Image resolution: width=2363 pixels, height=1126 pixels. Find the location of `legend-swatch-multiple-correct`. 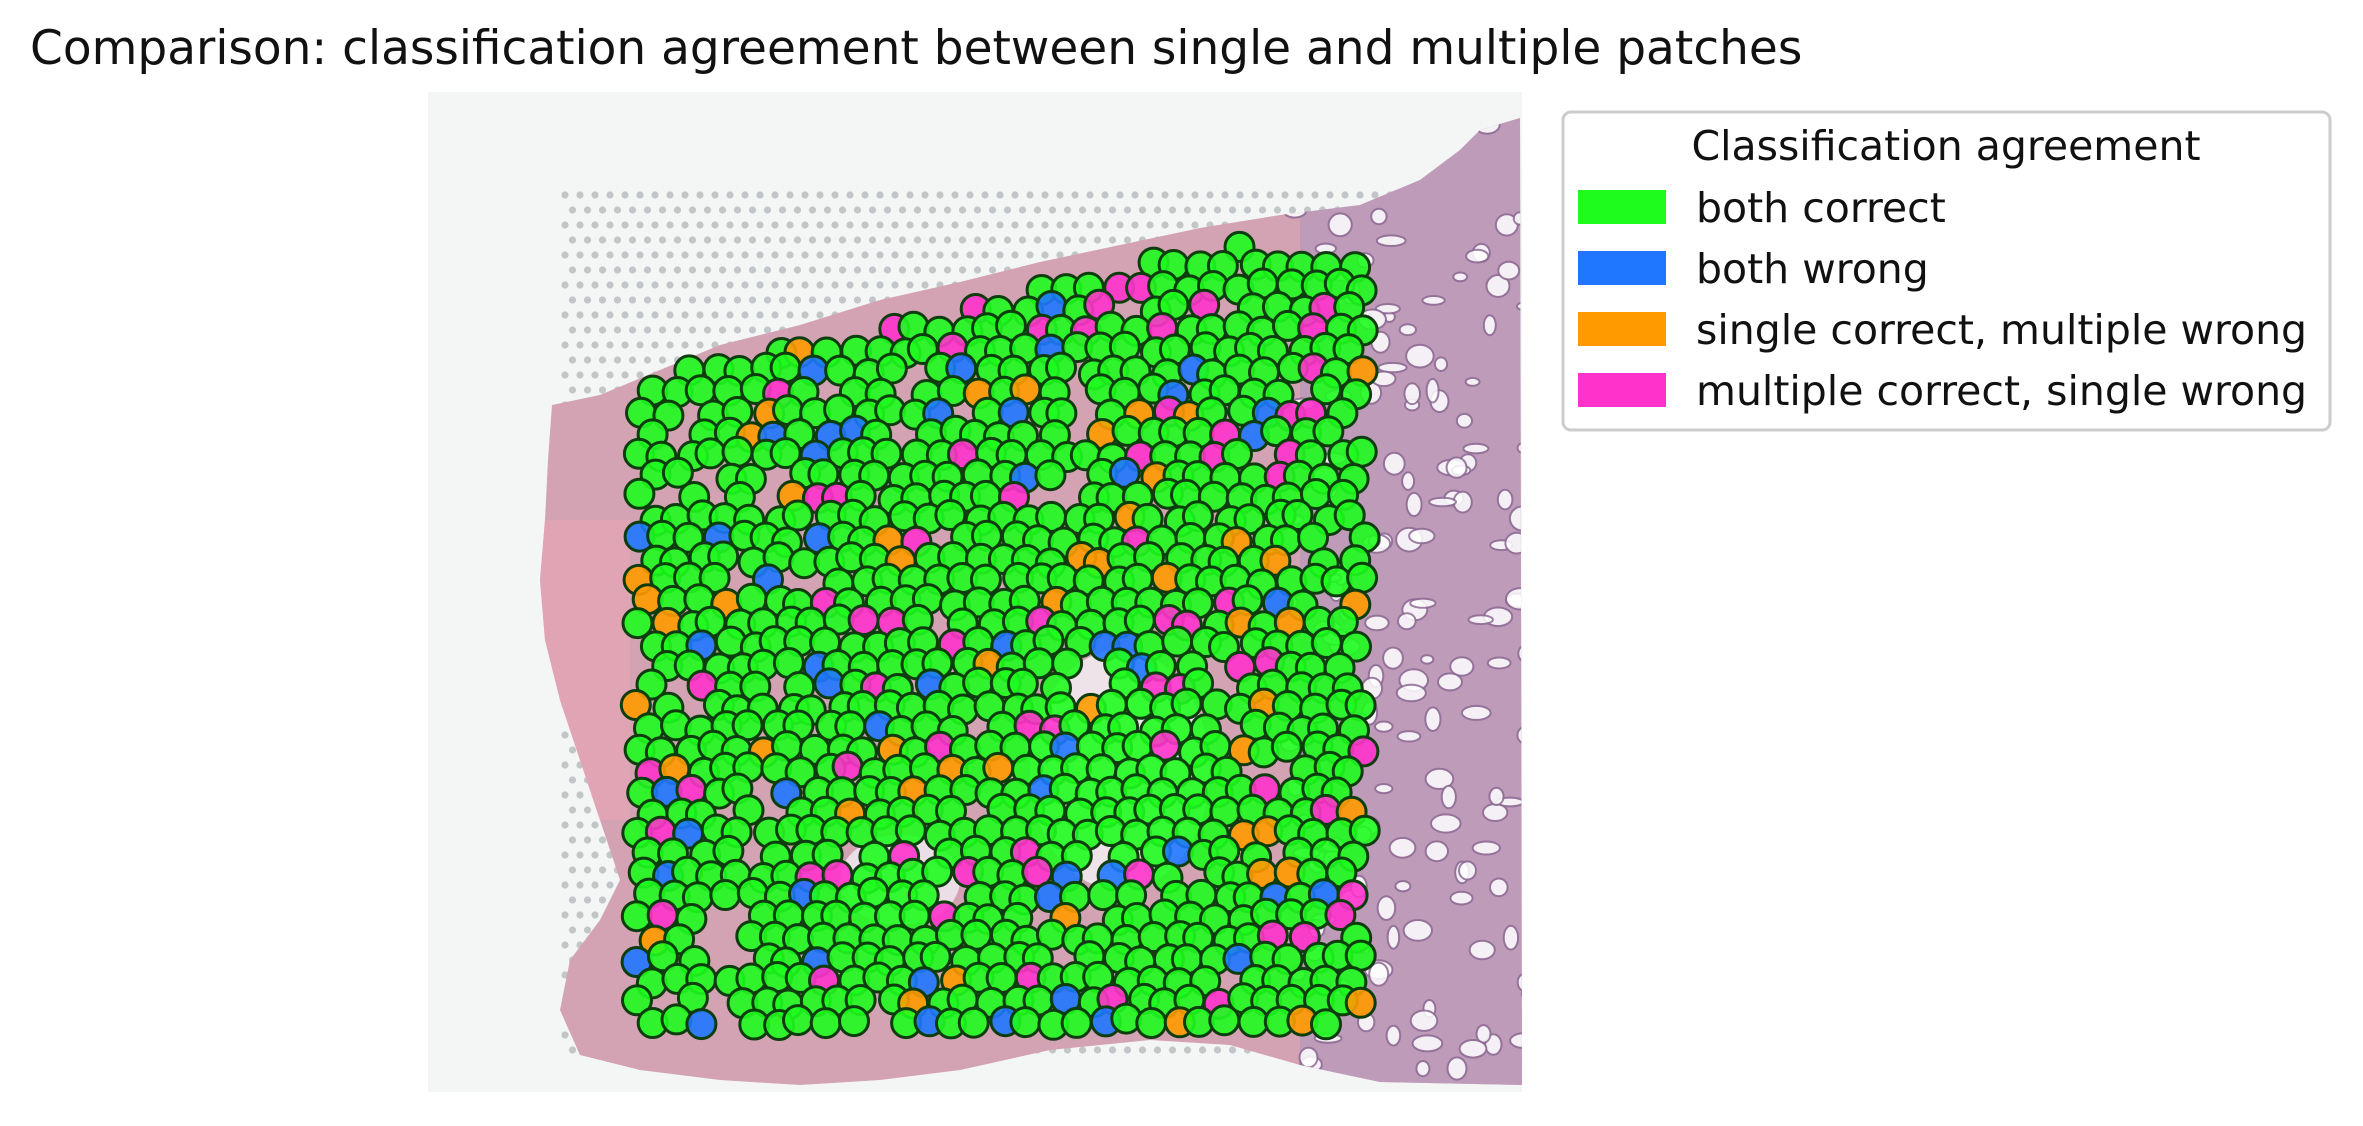

legend-swatch-multiple-correct is located at coordinates (1622, 390).